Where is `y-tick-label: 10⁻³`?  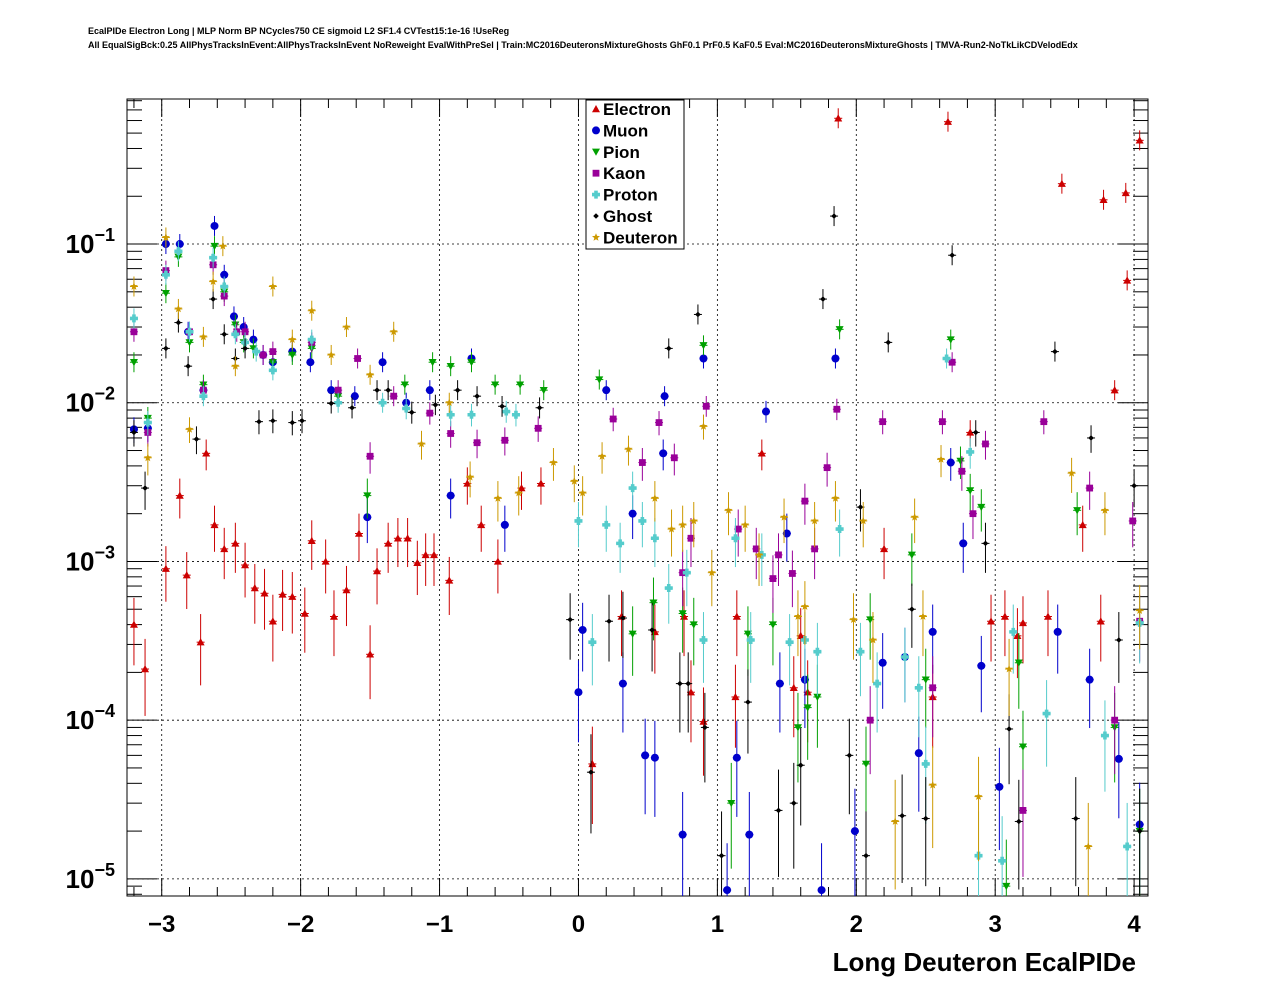 y-tick-label: 10⁻³ is located at coordinates (90, 559).